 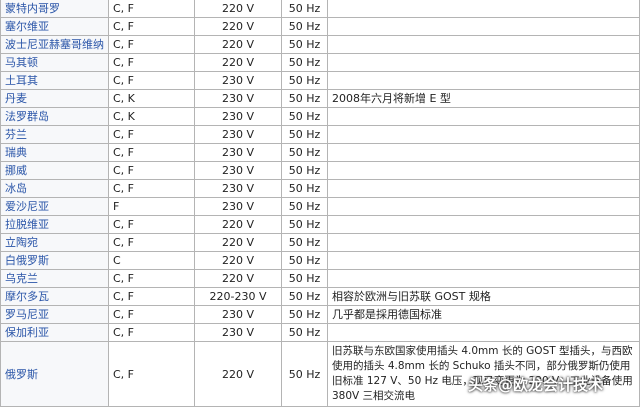 I want to click on country-link: 拉脱维亚, so click(x=27, y=224).